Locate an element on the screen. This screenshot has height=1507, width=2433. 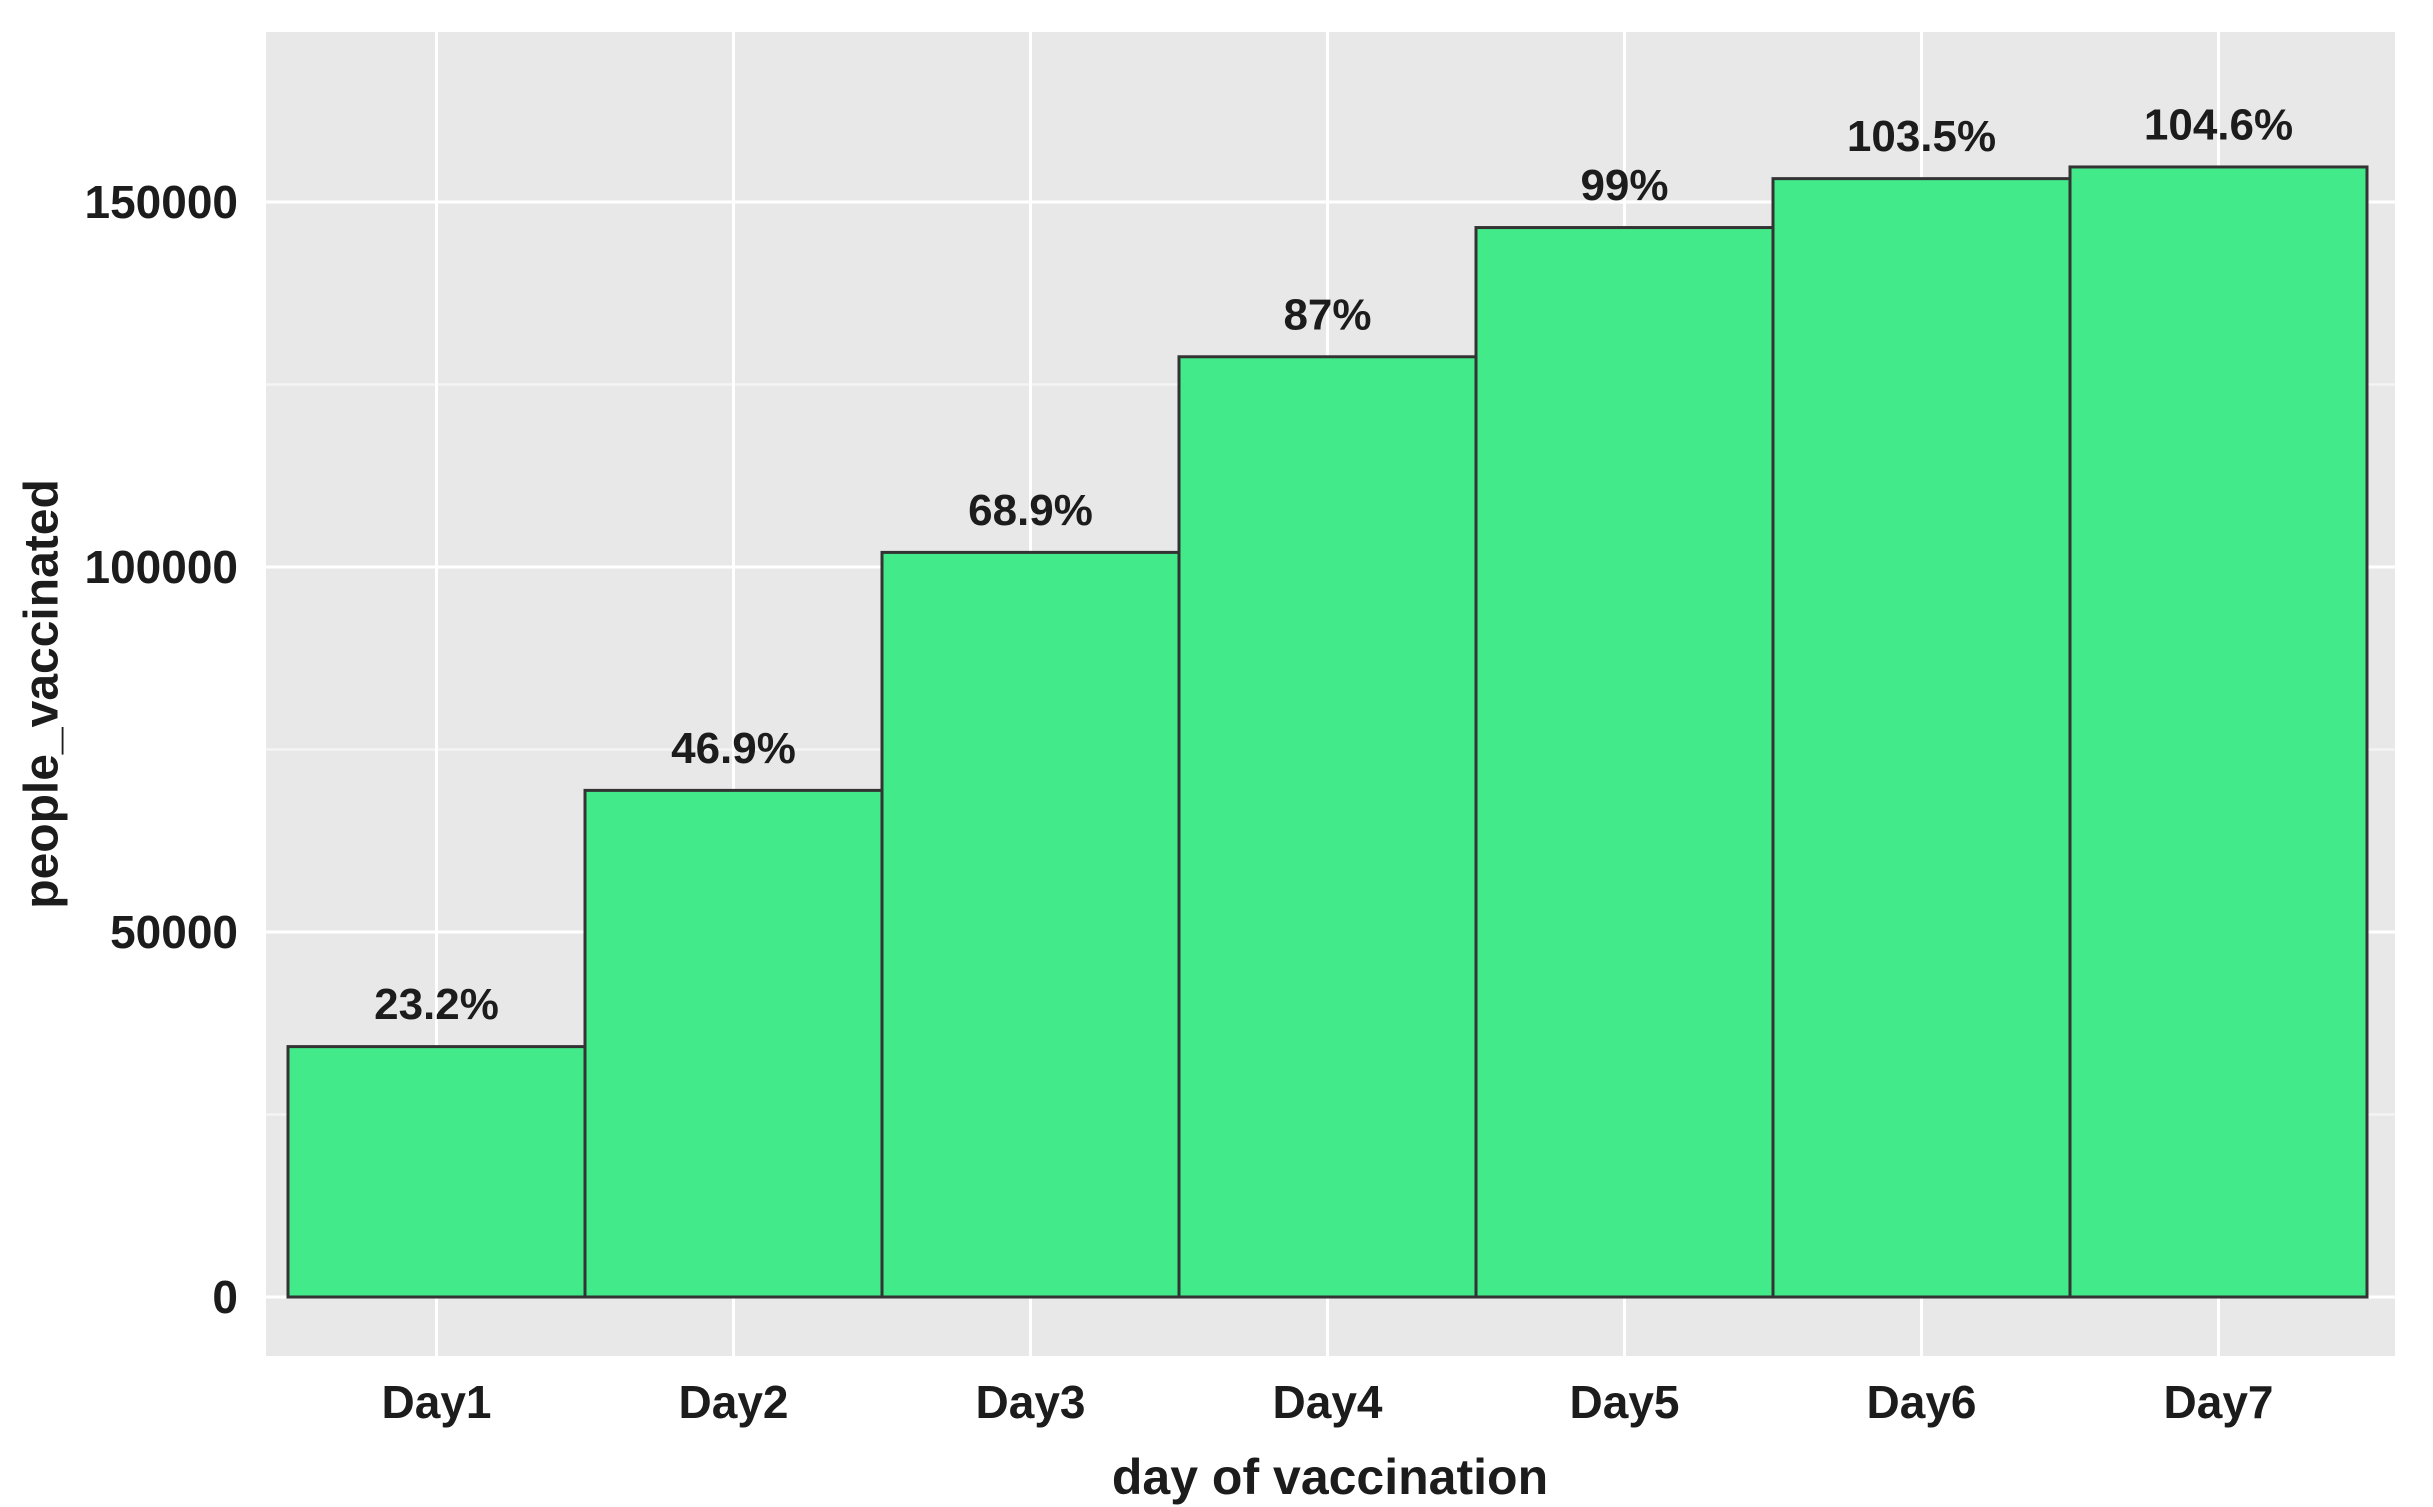
bar-day4 is located at coordinates (1327, 827).